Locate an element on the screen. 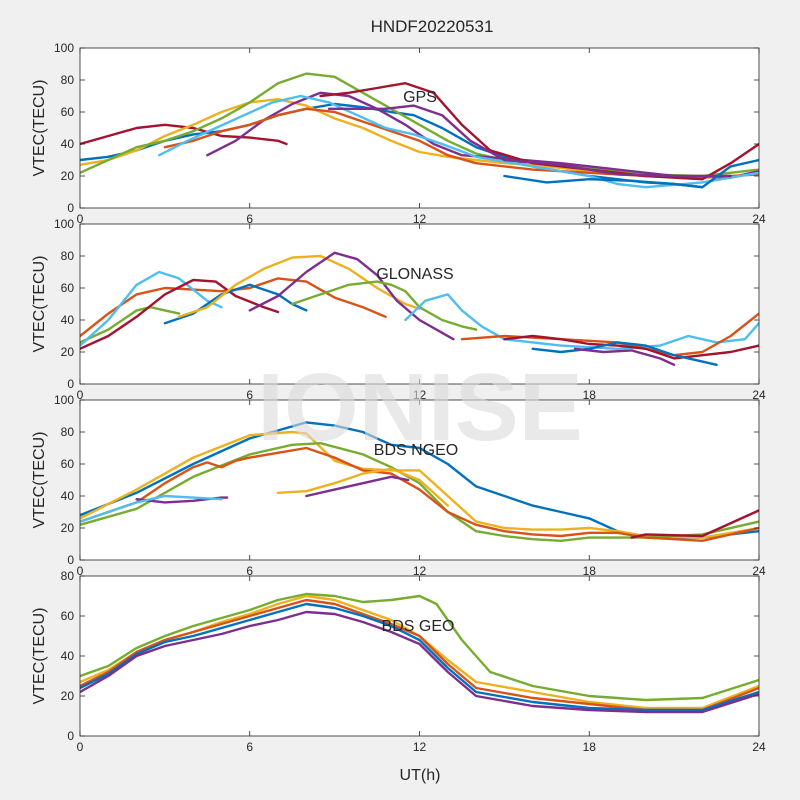 This screenshot has height=800, width=800. panel-label: GPS is located at coordinates (420, 97).